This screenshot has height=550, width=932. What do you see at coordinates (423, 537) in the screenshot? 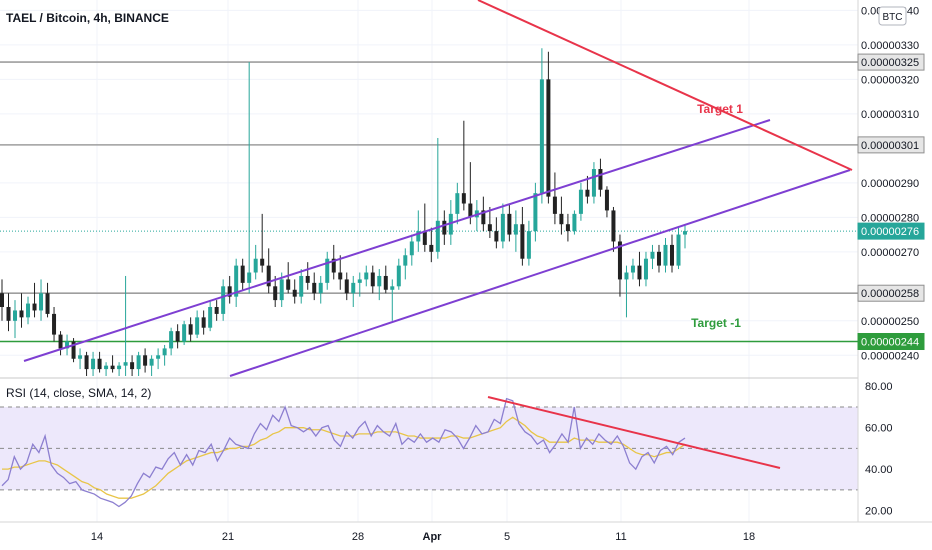
I see `time-axis: 14 21 28 Apr 5 11 18` at bounding box center [423, 537].